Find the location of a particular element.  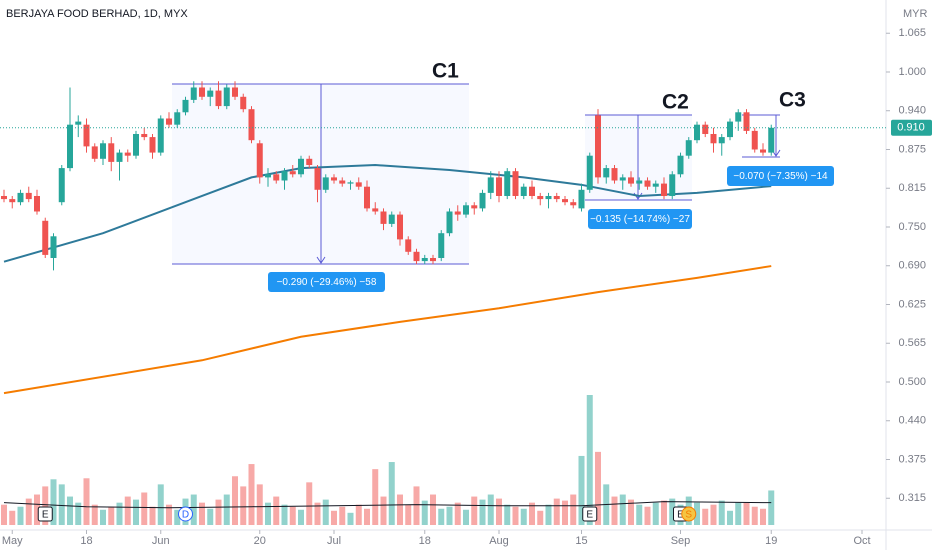

x-tick-label: Jun is located at coordinates (161, 541).